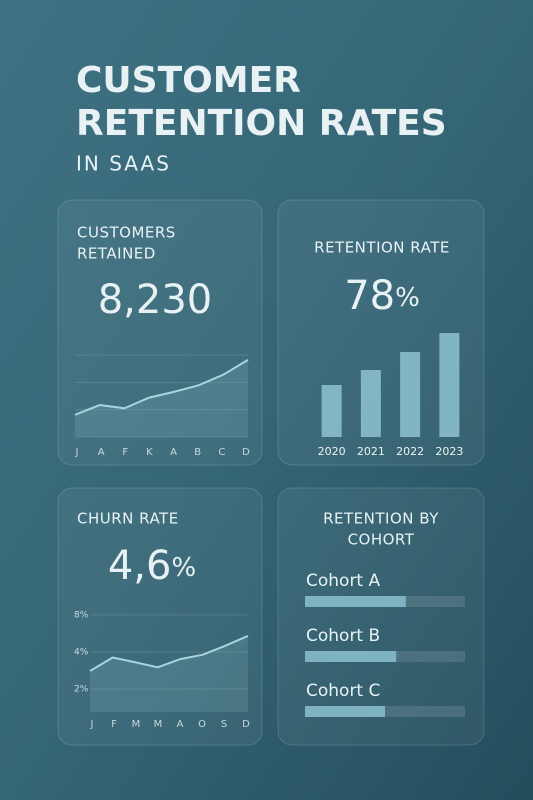 The image size is (533, 800). I want to click on x-tick-label: O, so click(202, 724).